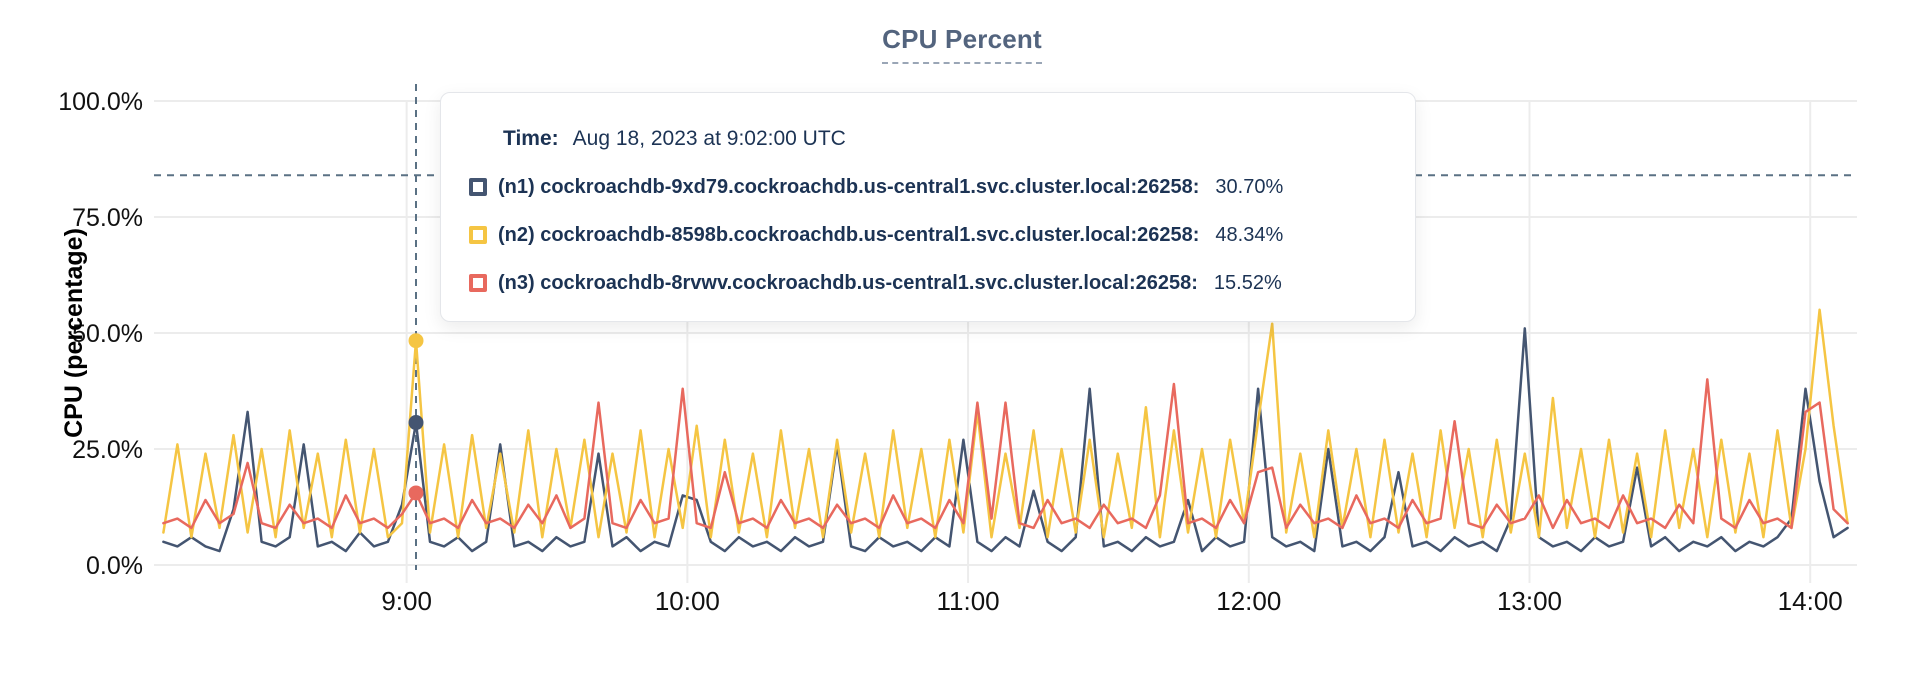 The height and width of the screenshot is (694, 1924). I want to click on y-axis-tick-label: 0.0%, so click(114, 566).